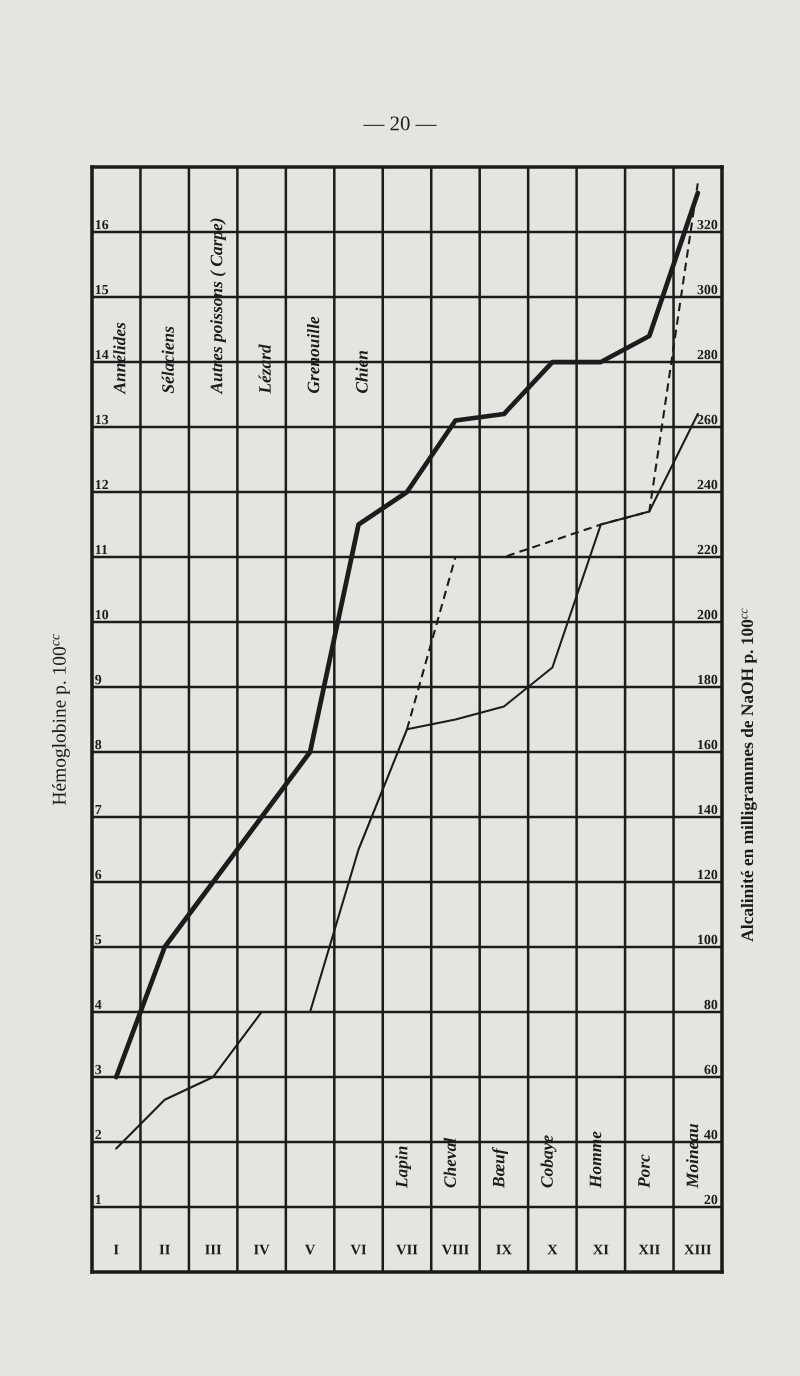 Image resolution: width=800 pixels, height=1376 pixels. Describe the element at coordinates (262, 1249) in the screenshot. I see `x-tick-label: IV` at that location.